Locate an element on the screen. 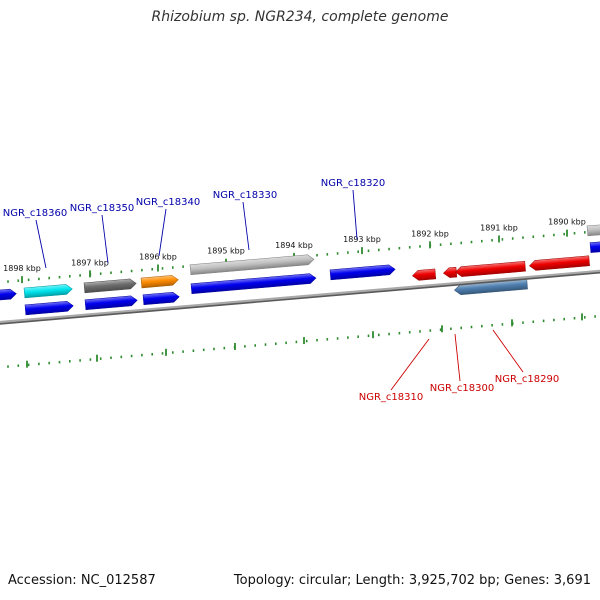  tick-label: 1896 kbp is located at coordinates (158, 257).